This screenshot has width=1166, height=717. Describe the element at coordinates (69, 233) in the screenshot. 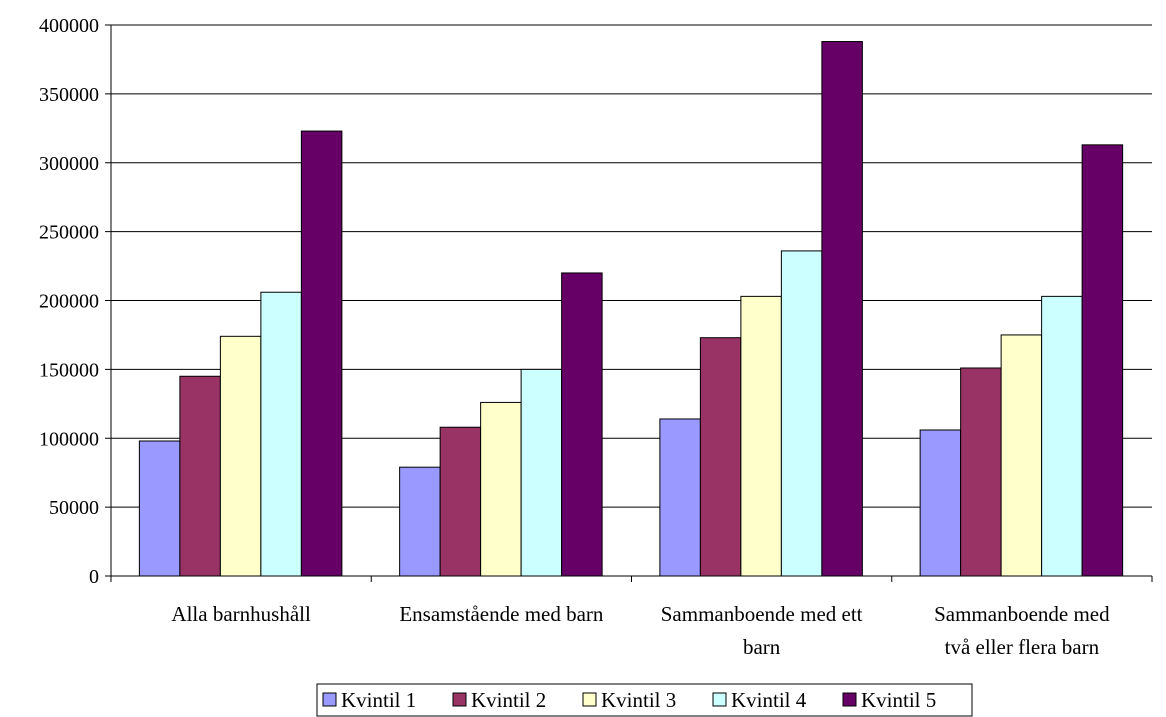

I see `y-tick-label: 250000` at that location.